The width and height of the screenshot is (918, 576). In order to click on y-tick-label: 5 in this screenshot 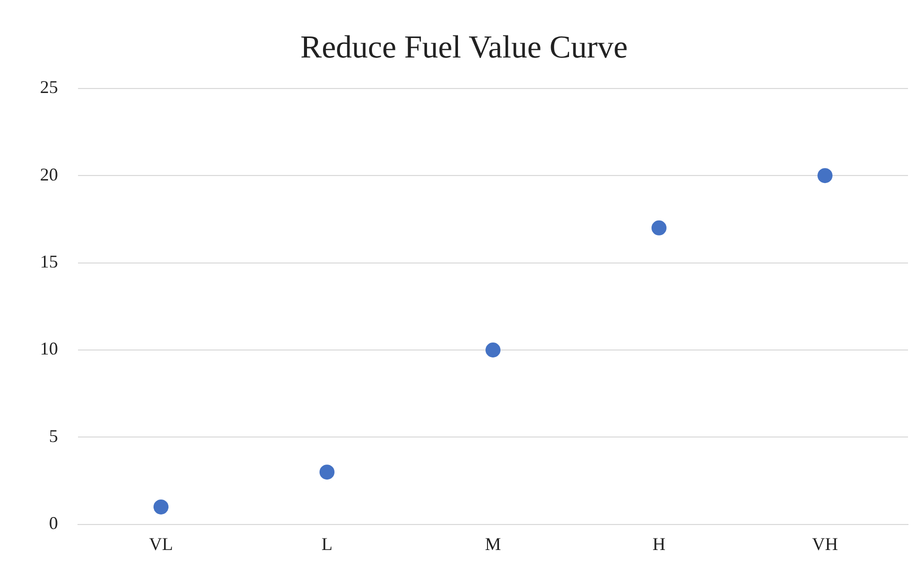, I will do `click(53, 436)`.